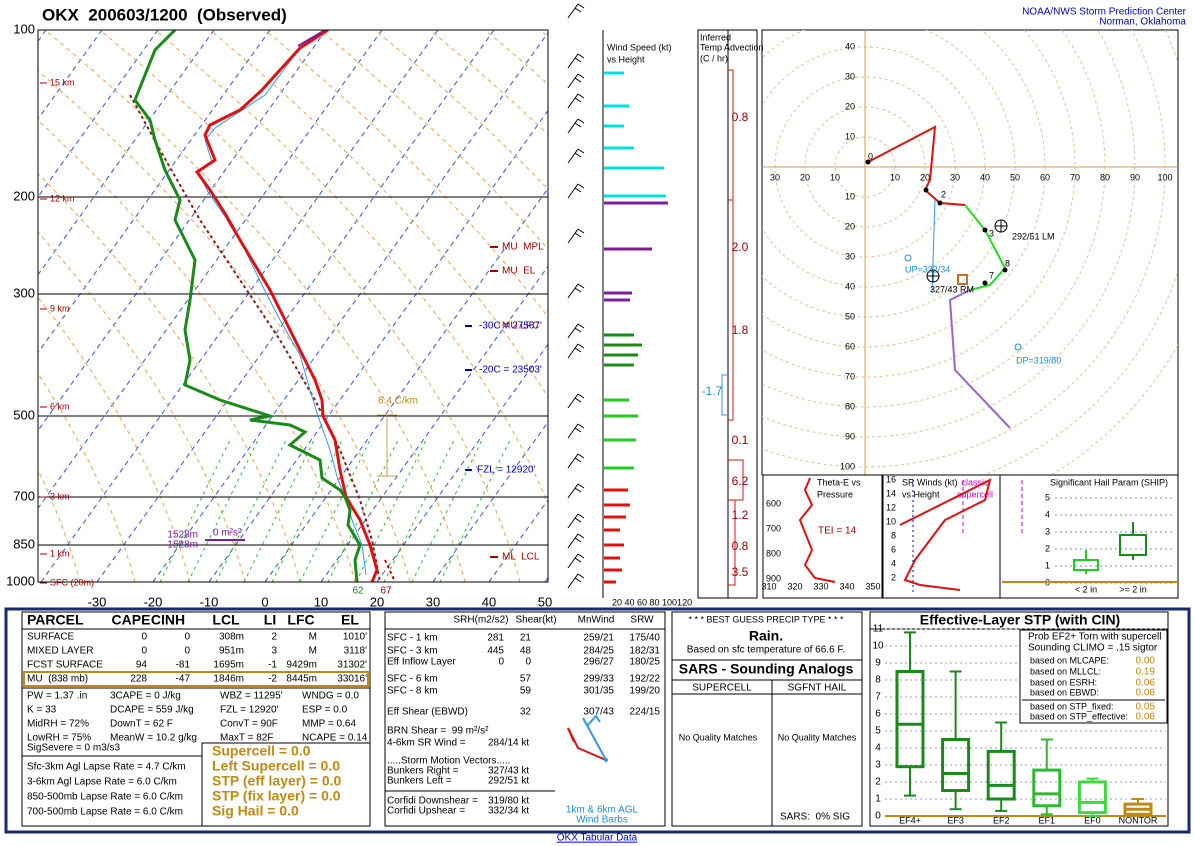  Describe the element at coordinates (300, 620) in the screenshot. I see `table-header: LFC` at that location.